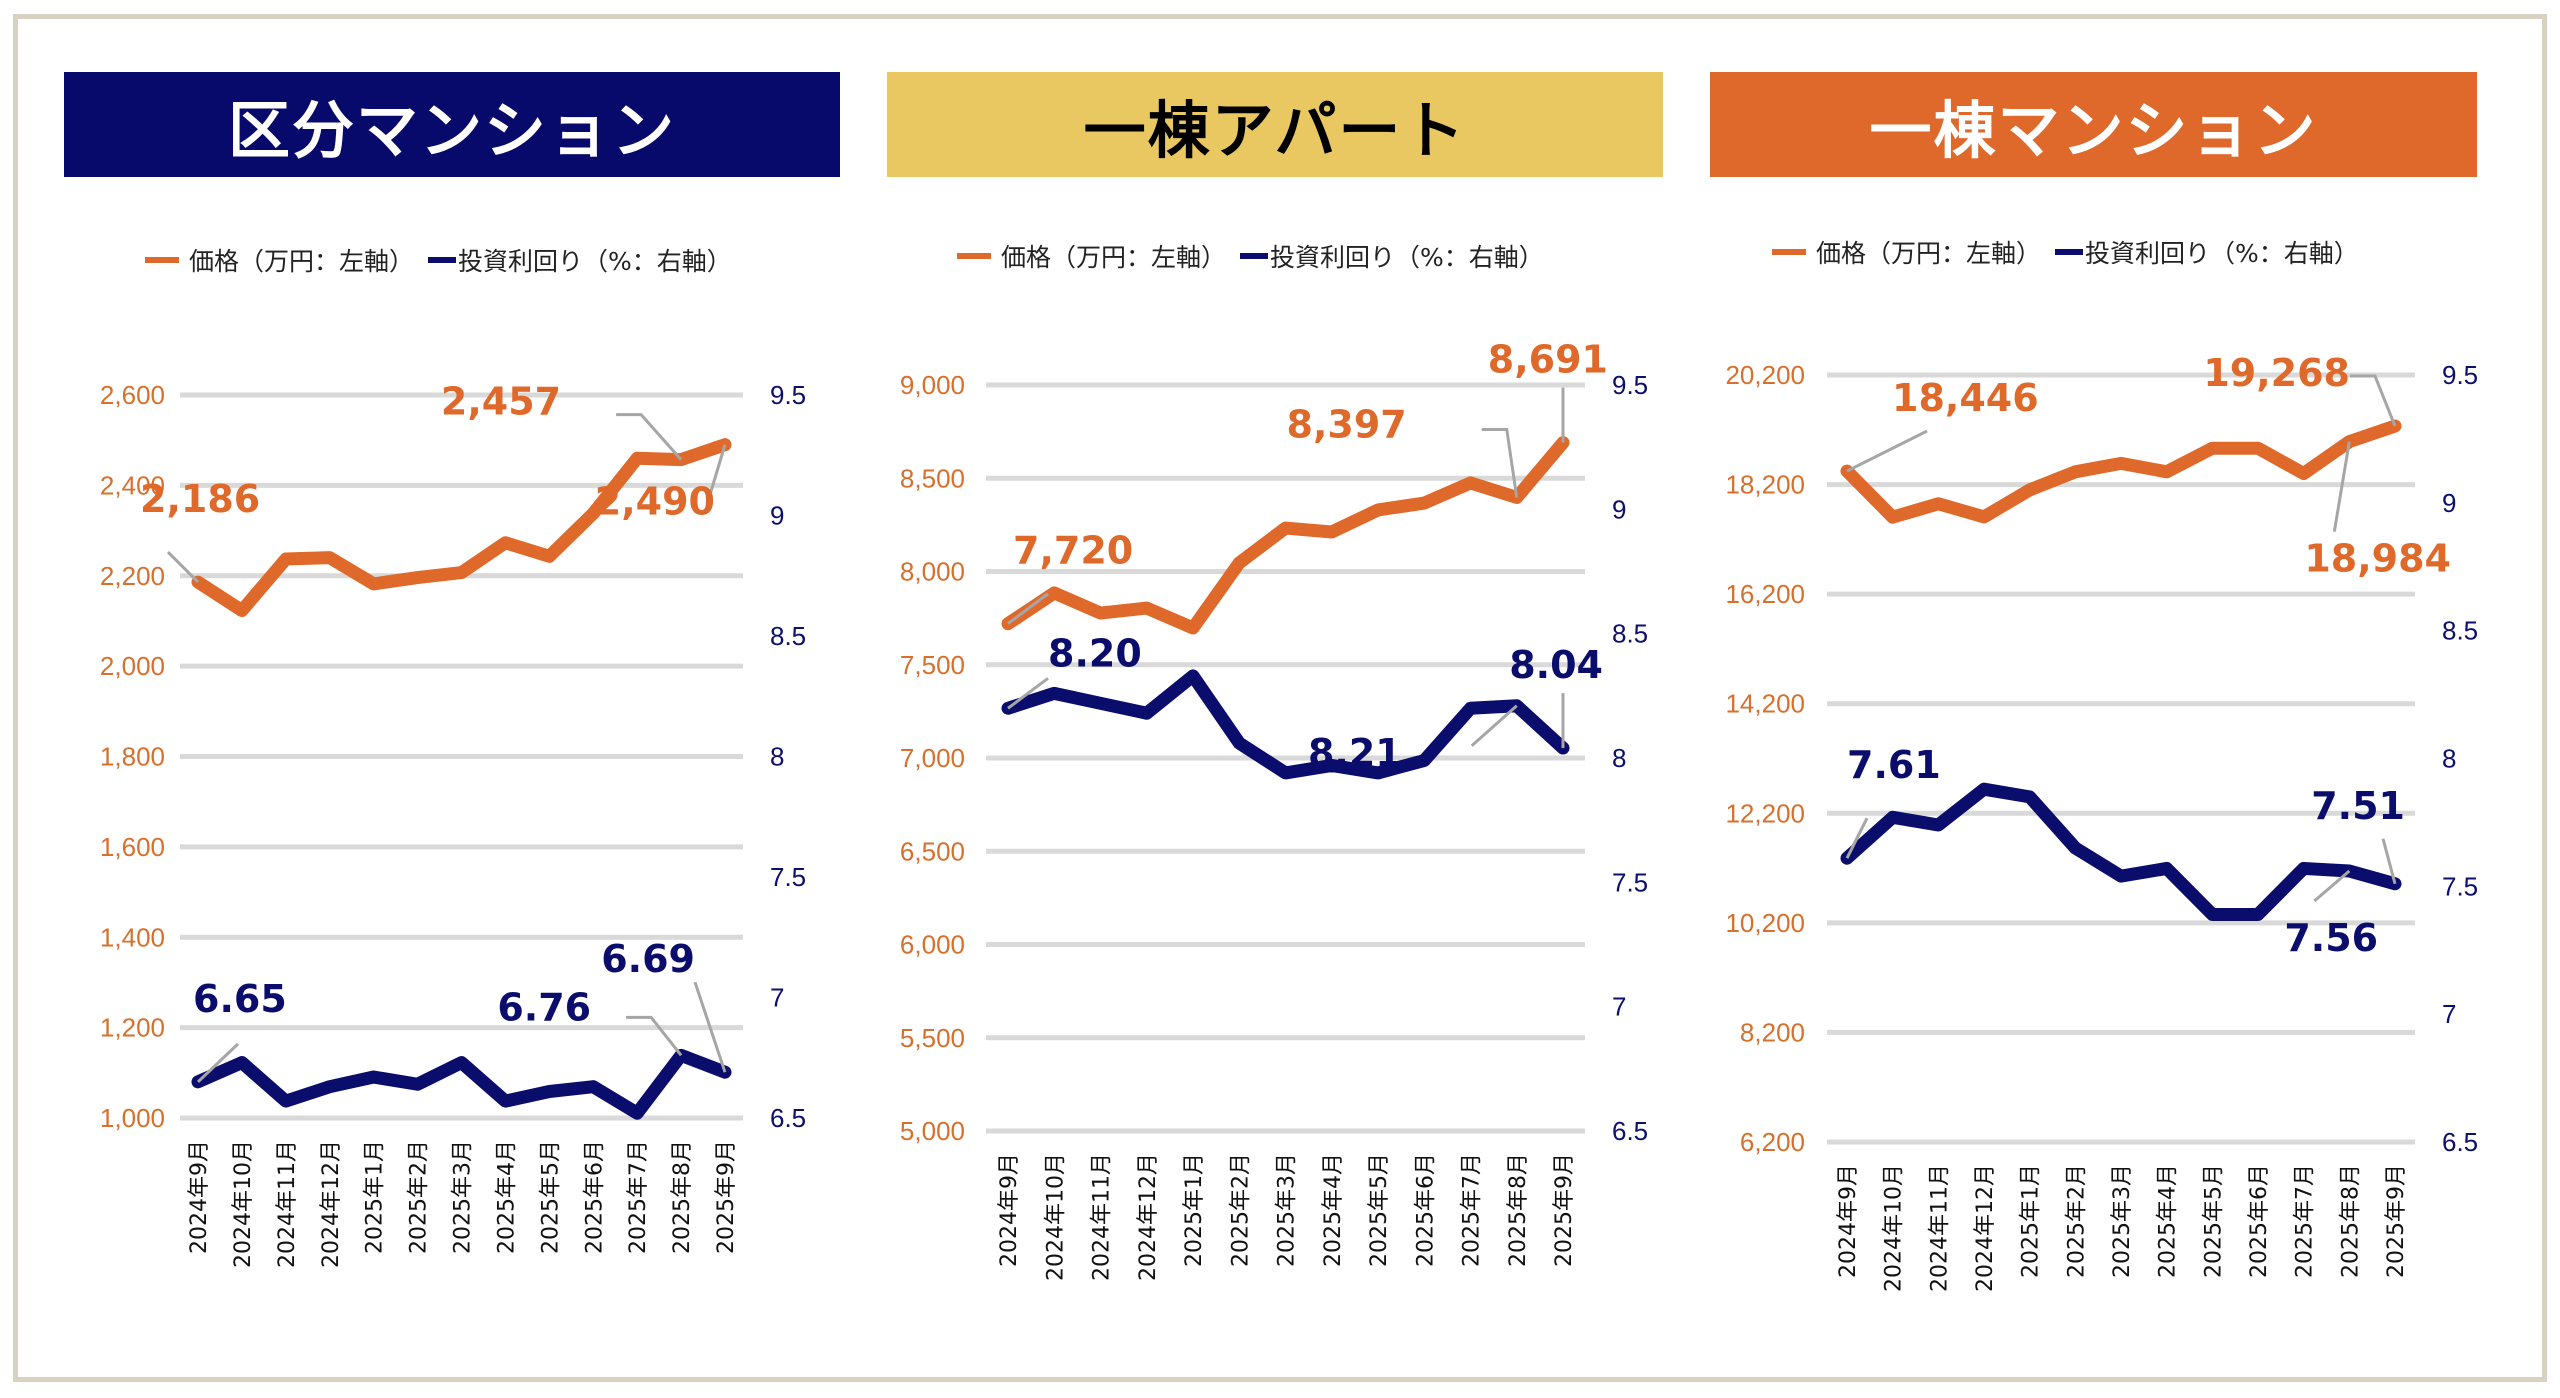 The image size is (2560, 1398). I want to click on yield-data-label: 8.21, so click(1355, 753).